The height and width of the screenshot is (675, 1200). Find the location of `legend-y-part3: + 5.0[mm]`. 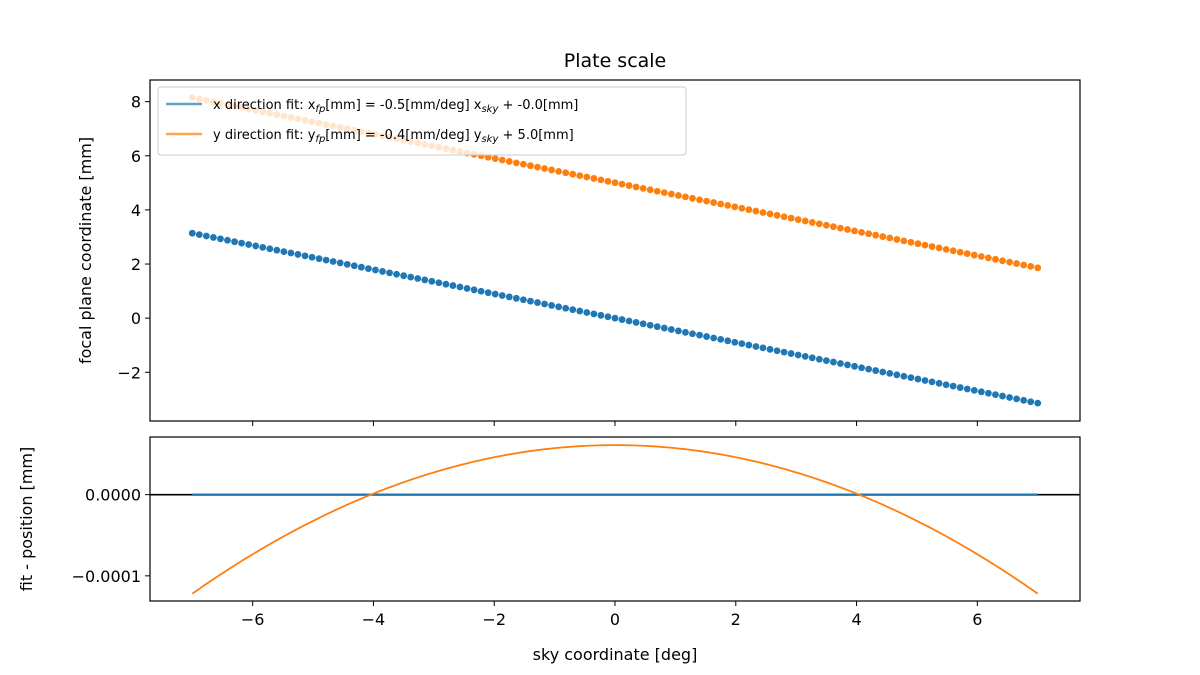

legend-y-part3: + 5.0[mm] is located at coordinates (535, 135).